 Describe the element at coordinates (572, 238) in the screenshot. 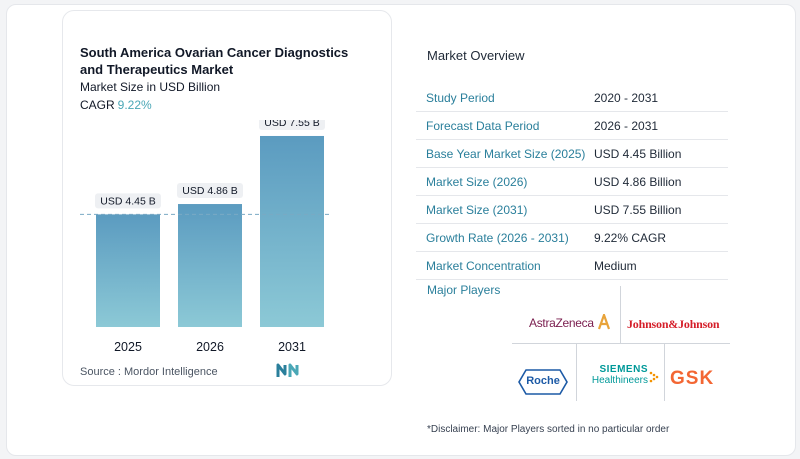

I see `overview-row: Growth Rate (2026 - 2031) 9.22% CAGR` at that location.